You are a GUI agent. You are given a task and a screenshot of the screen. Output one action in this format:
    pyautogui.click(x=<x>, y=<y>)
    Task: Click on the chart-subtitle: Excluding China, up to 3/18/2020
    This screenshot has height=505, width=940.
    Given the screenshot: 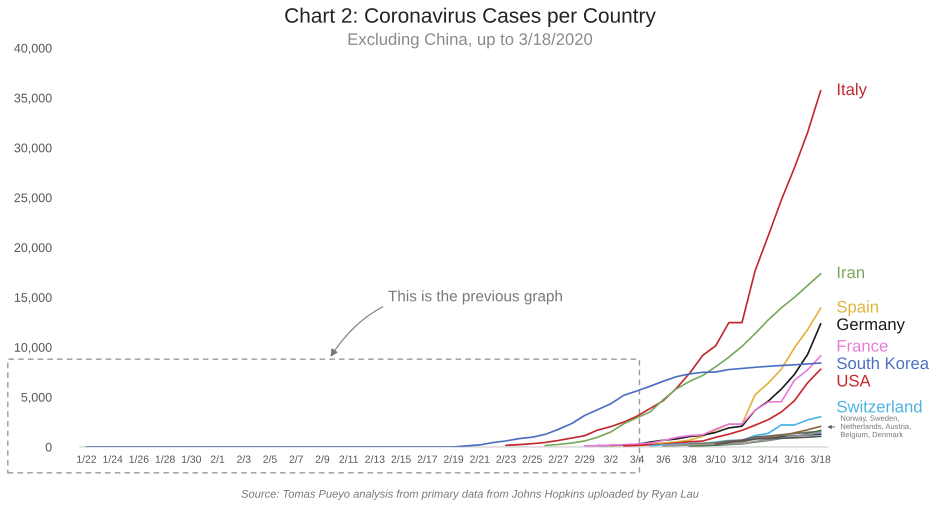 What is the action you would take?
    pyautogui.click(x=470, y=40)
    